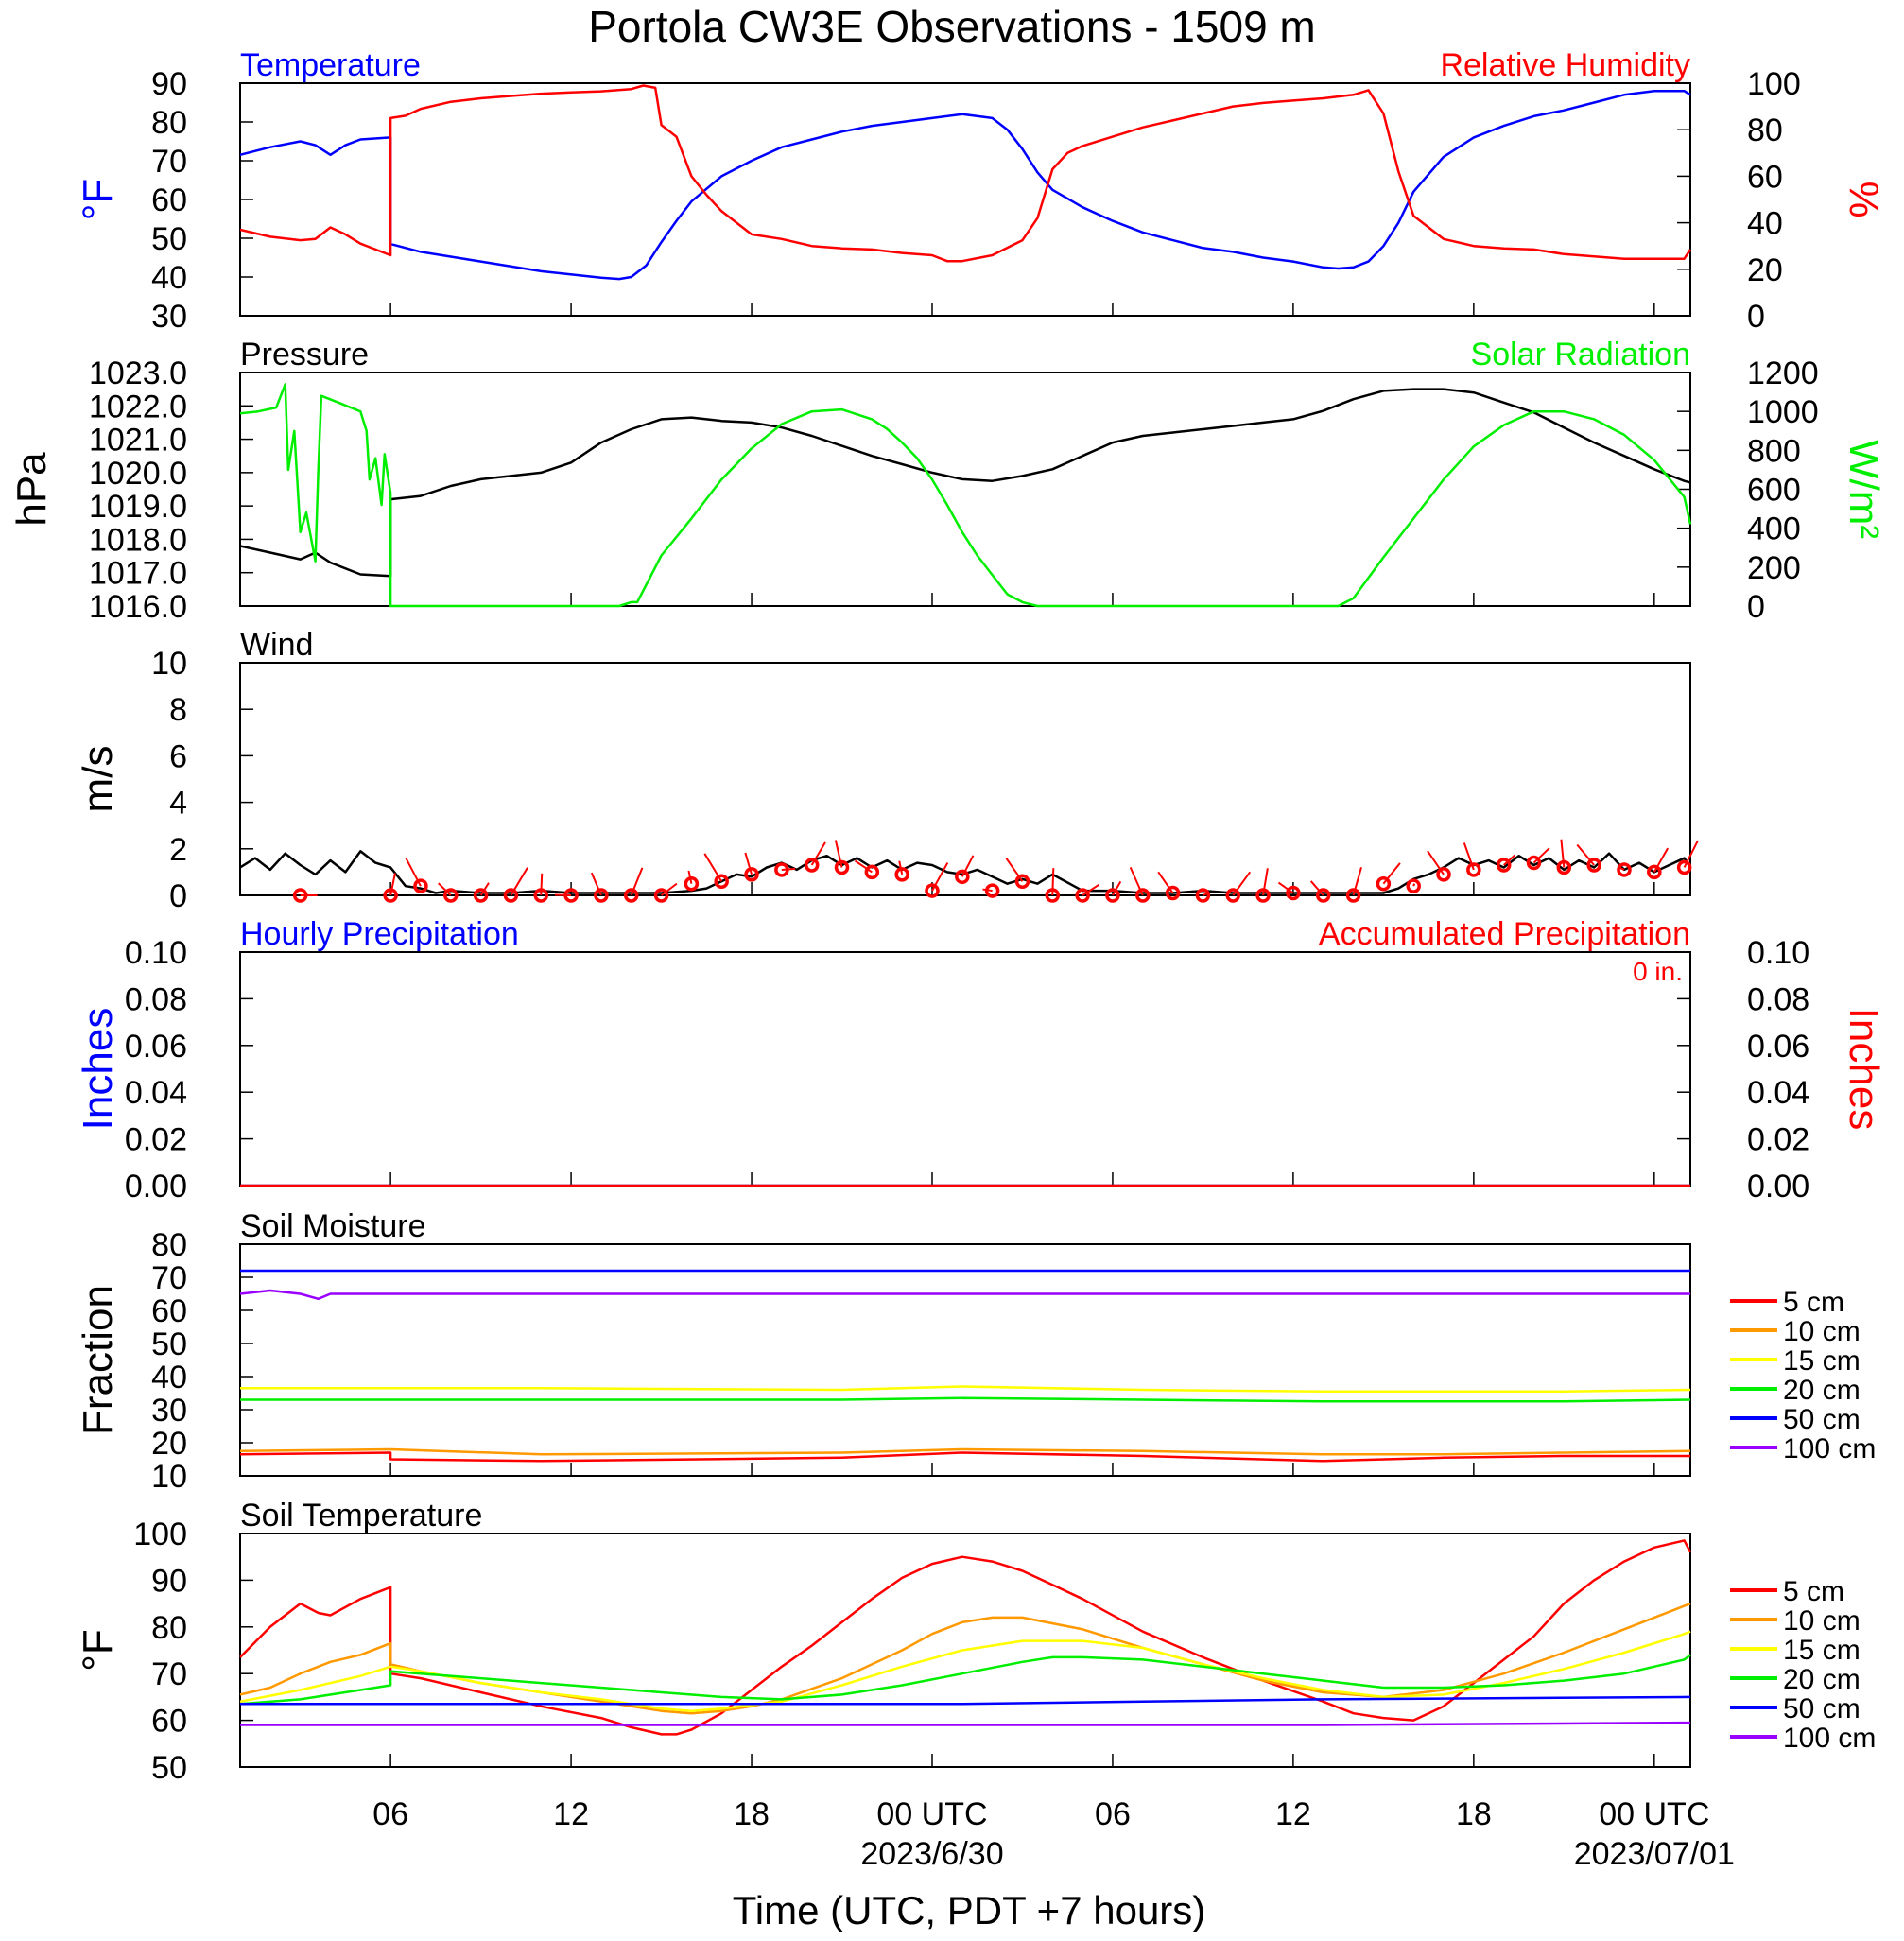 Image resolution: width=1904 pixels, height=1941 pixels. I want to click on soil_moisture-ytick-label: 20, so click(169, 1444).